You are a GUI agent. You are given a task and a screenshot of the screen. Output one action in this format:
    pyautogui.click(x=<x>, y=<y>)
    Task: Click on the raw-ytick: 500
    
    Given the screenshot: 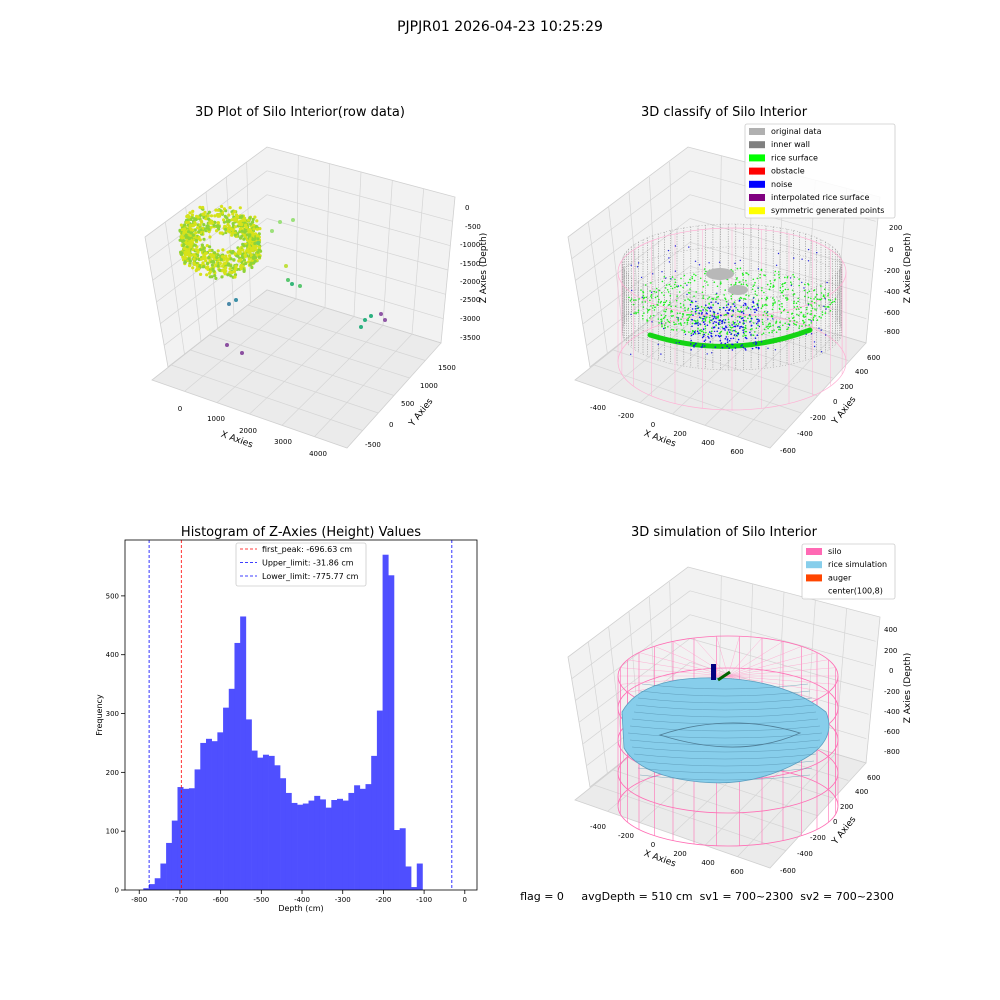 What is the action you would take?
    pyautogui.click(x=407, y=404)
    